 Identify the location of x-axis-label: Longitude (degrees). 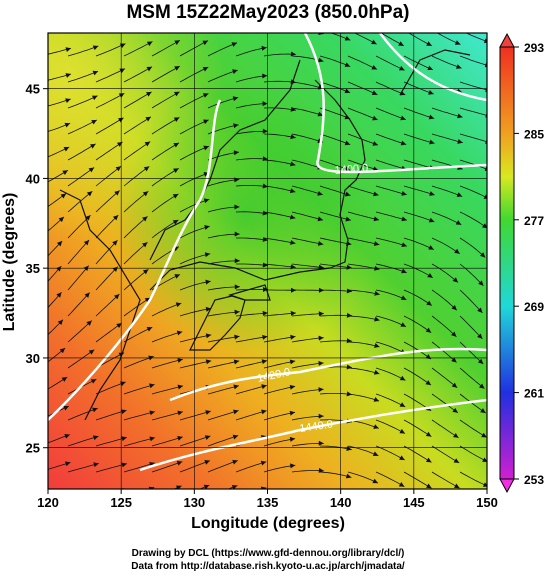
(268, 523).